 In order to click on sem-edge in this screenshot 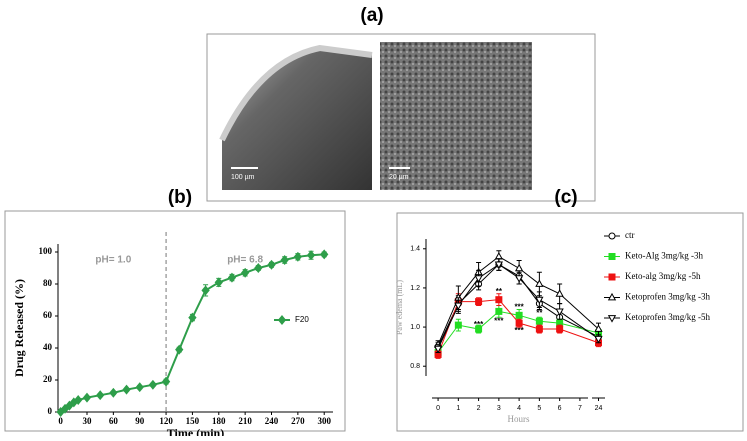, I will do `click(296, 93)`.